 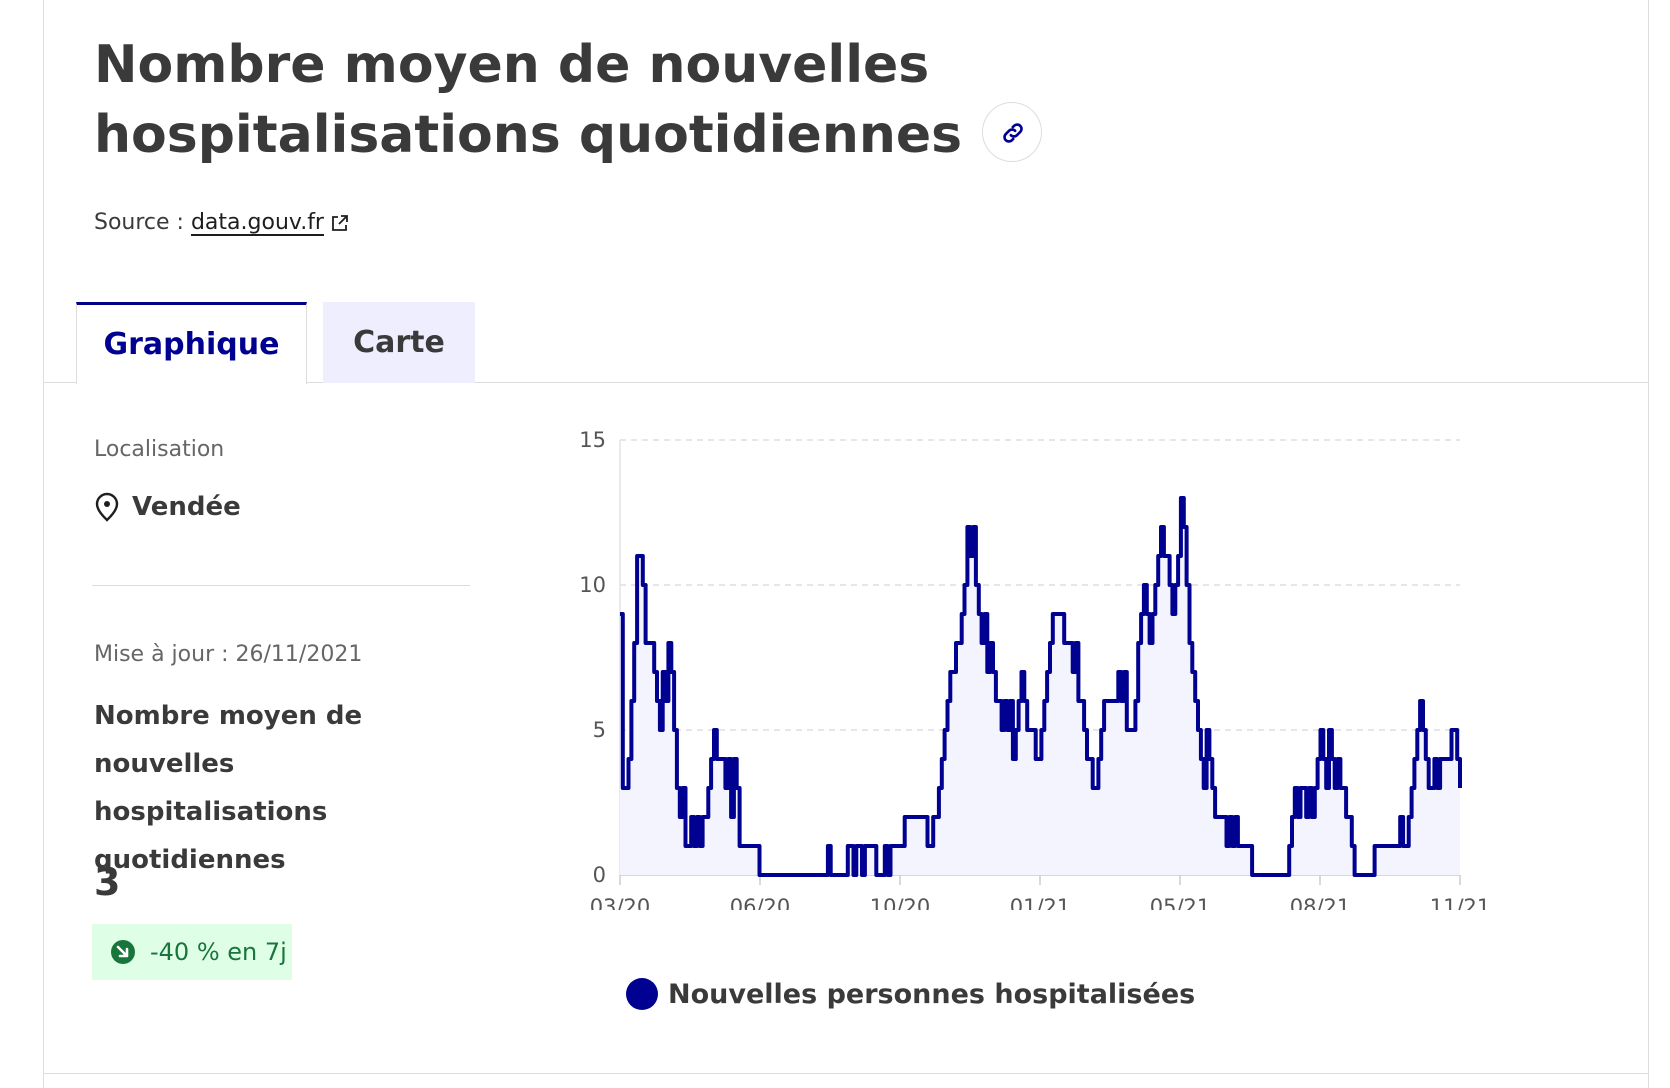 I want to click on x-tick-label: 01/21, so click(x=1040, y=902).